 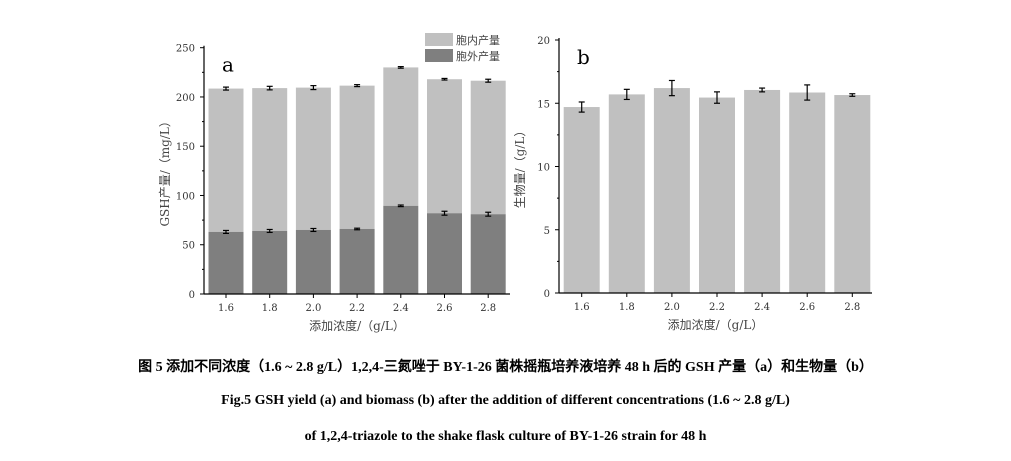 I want to click on panel-b-x-tick-label: 2.6, so click(x=807, y=307).